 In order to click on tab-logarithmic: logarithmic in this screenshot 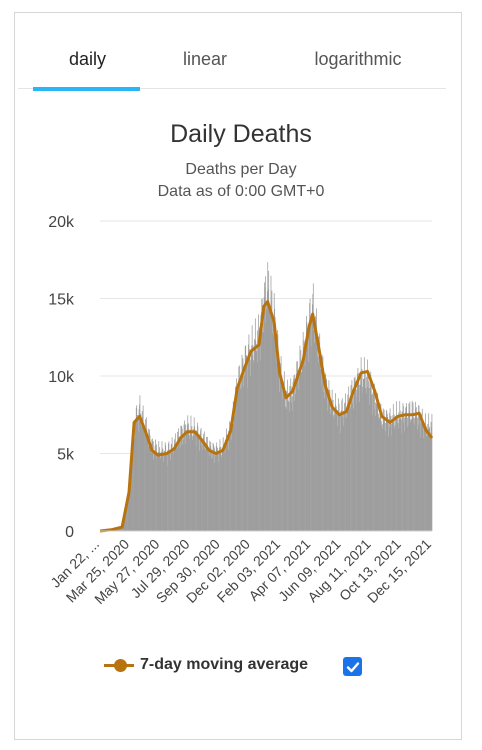, I will do `click(358, 59)`.